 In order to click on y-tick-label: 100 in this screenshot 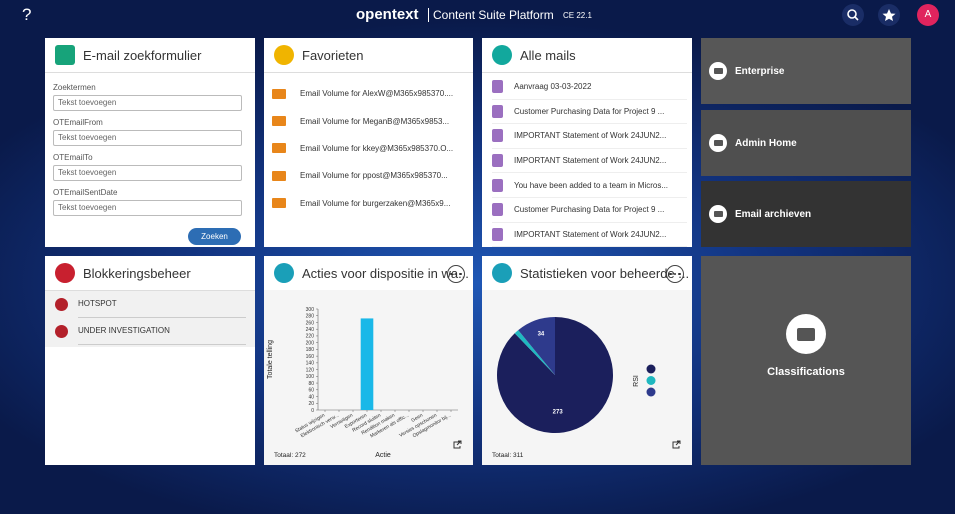, I will do `click(310, 377)`.